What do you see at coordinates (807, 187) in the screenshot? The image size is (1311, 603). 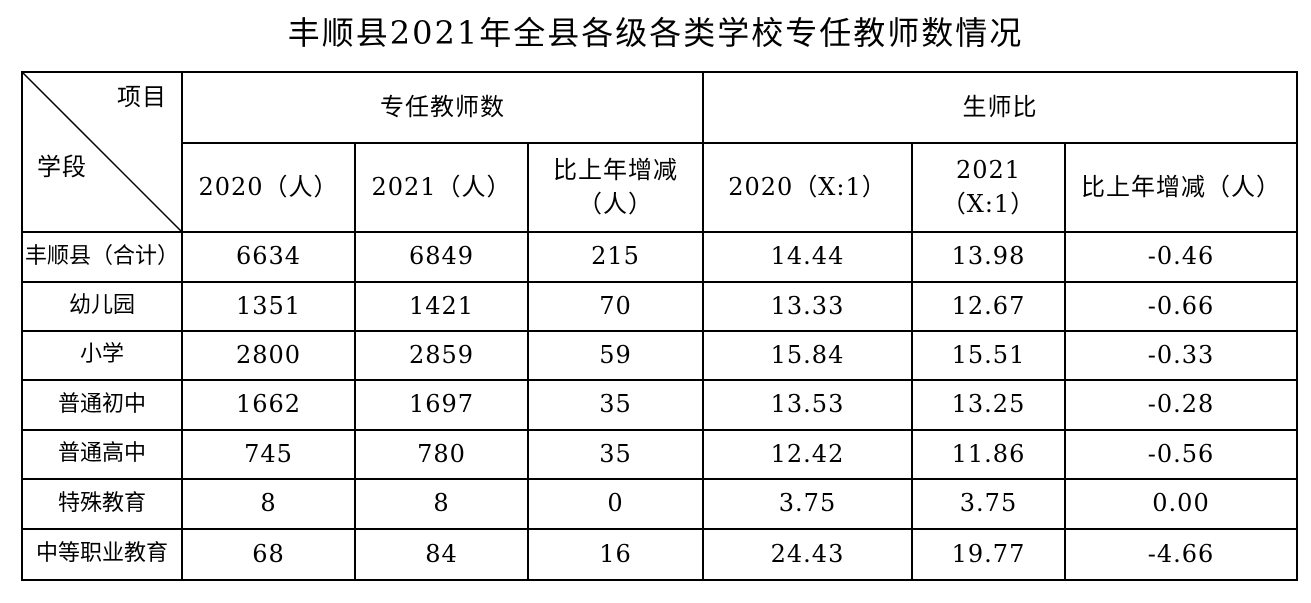 I see `column-header: 2020（X:1）` at bounding box center [807, 187].